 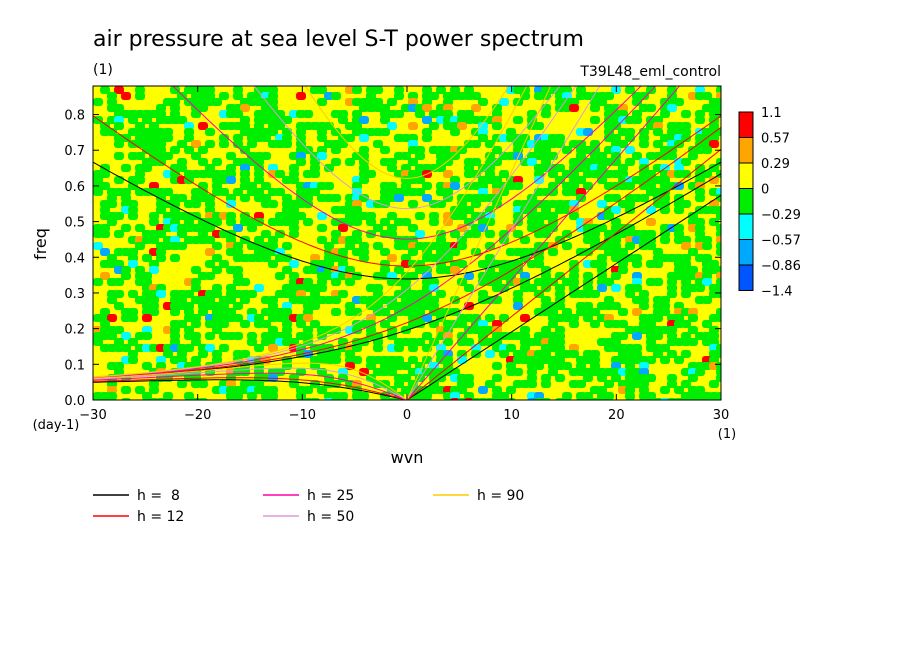 What do you see at coordinates (746, 226) in the screenshot?
I see `colorbar-swatch` at bounding box center [746, 226].